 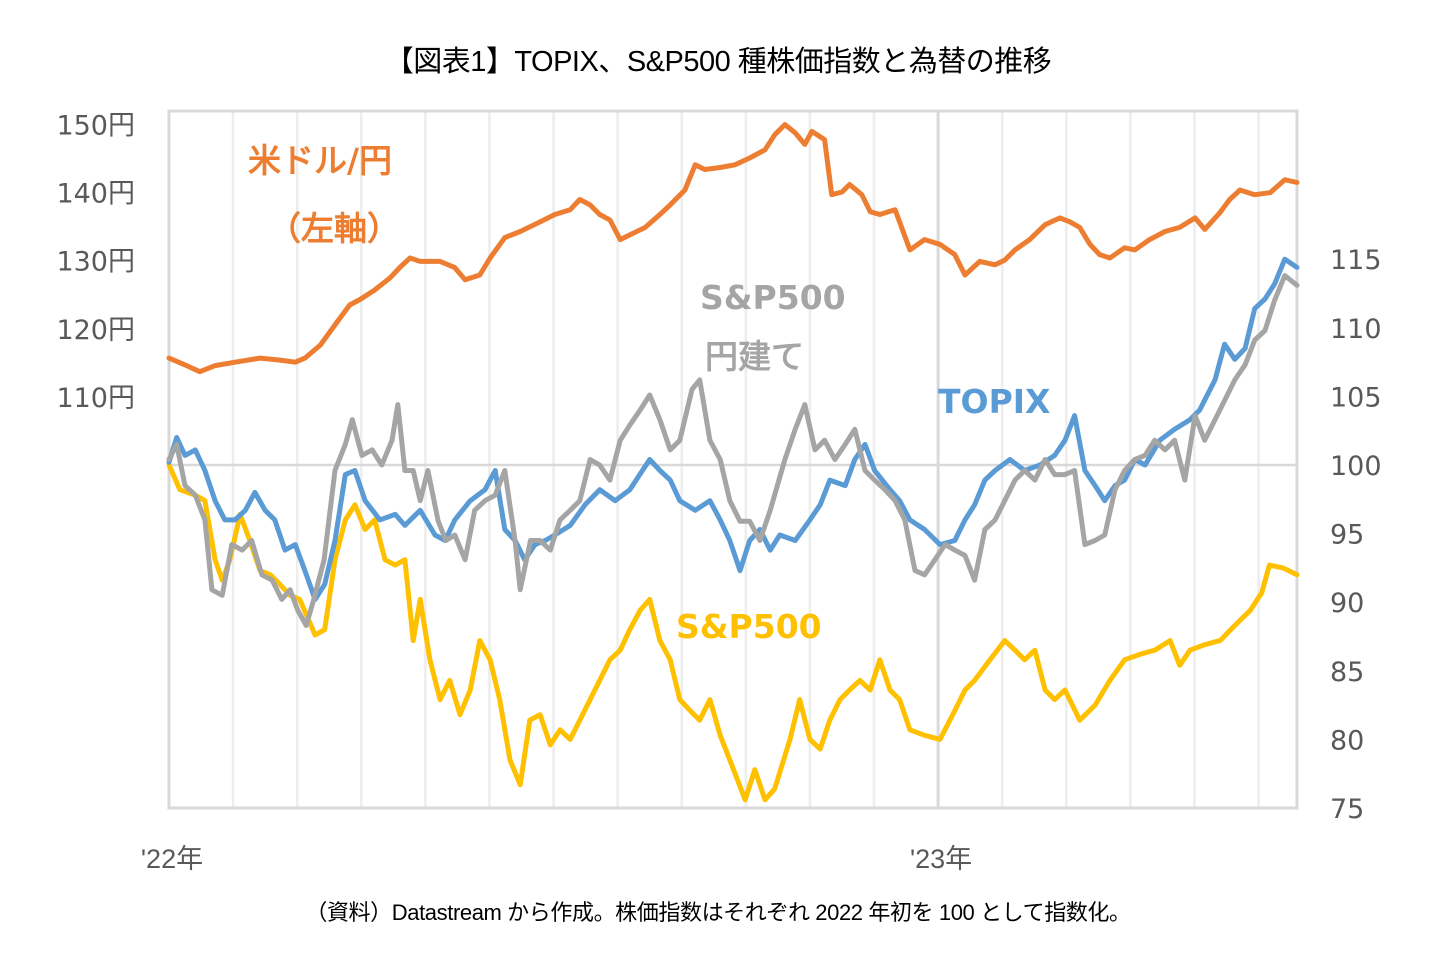 I want to click on label-usdjpy: 米ドル/円, so click(x=320, y=160).